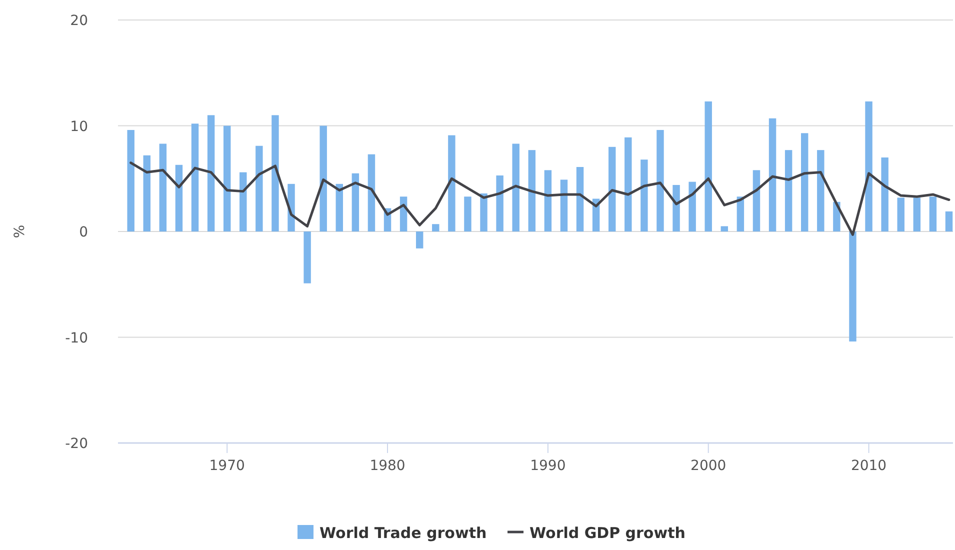 The height and width of the screenshot is (550, 955). What do you see at coordinates (403, 533) in the screenshot?
I see `legend-label: World Trade growth` at bounding box center [403, 533].